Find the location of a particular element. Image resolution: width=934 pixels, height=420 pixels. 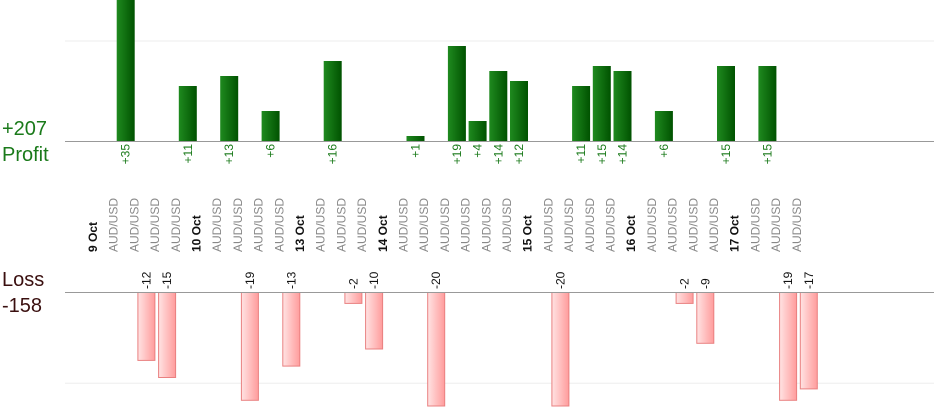

profit-value-label: +4 is located at coordinates (478, 151).